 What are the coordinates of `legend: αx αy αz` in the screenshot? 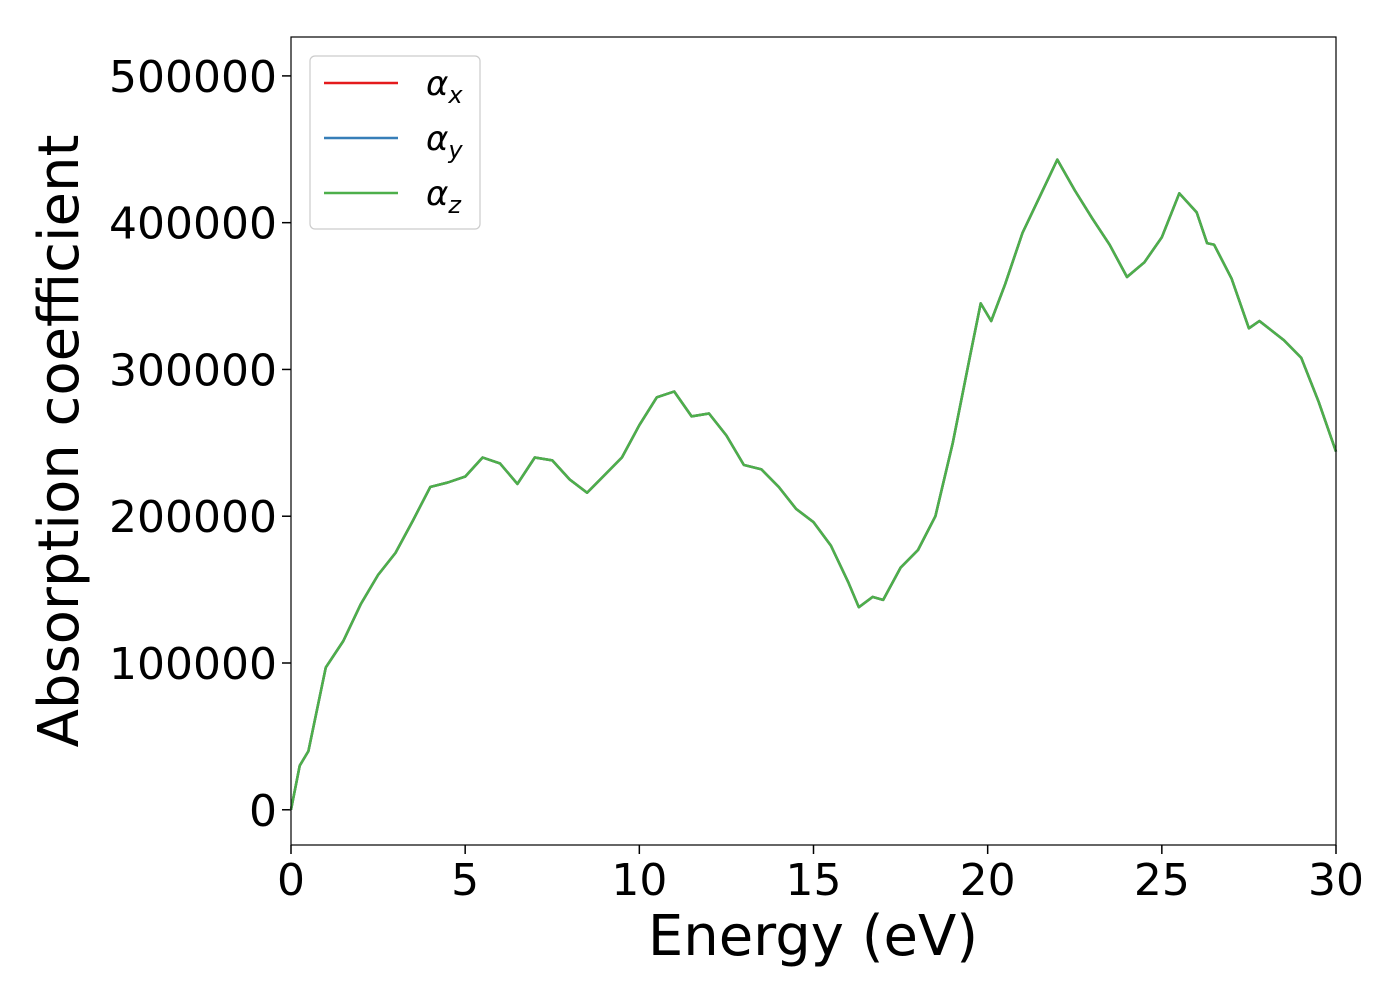 It's located at (395, 142).